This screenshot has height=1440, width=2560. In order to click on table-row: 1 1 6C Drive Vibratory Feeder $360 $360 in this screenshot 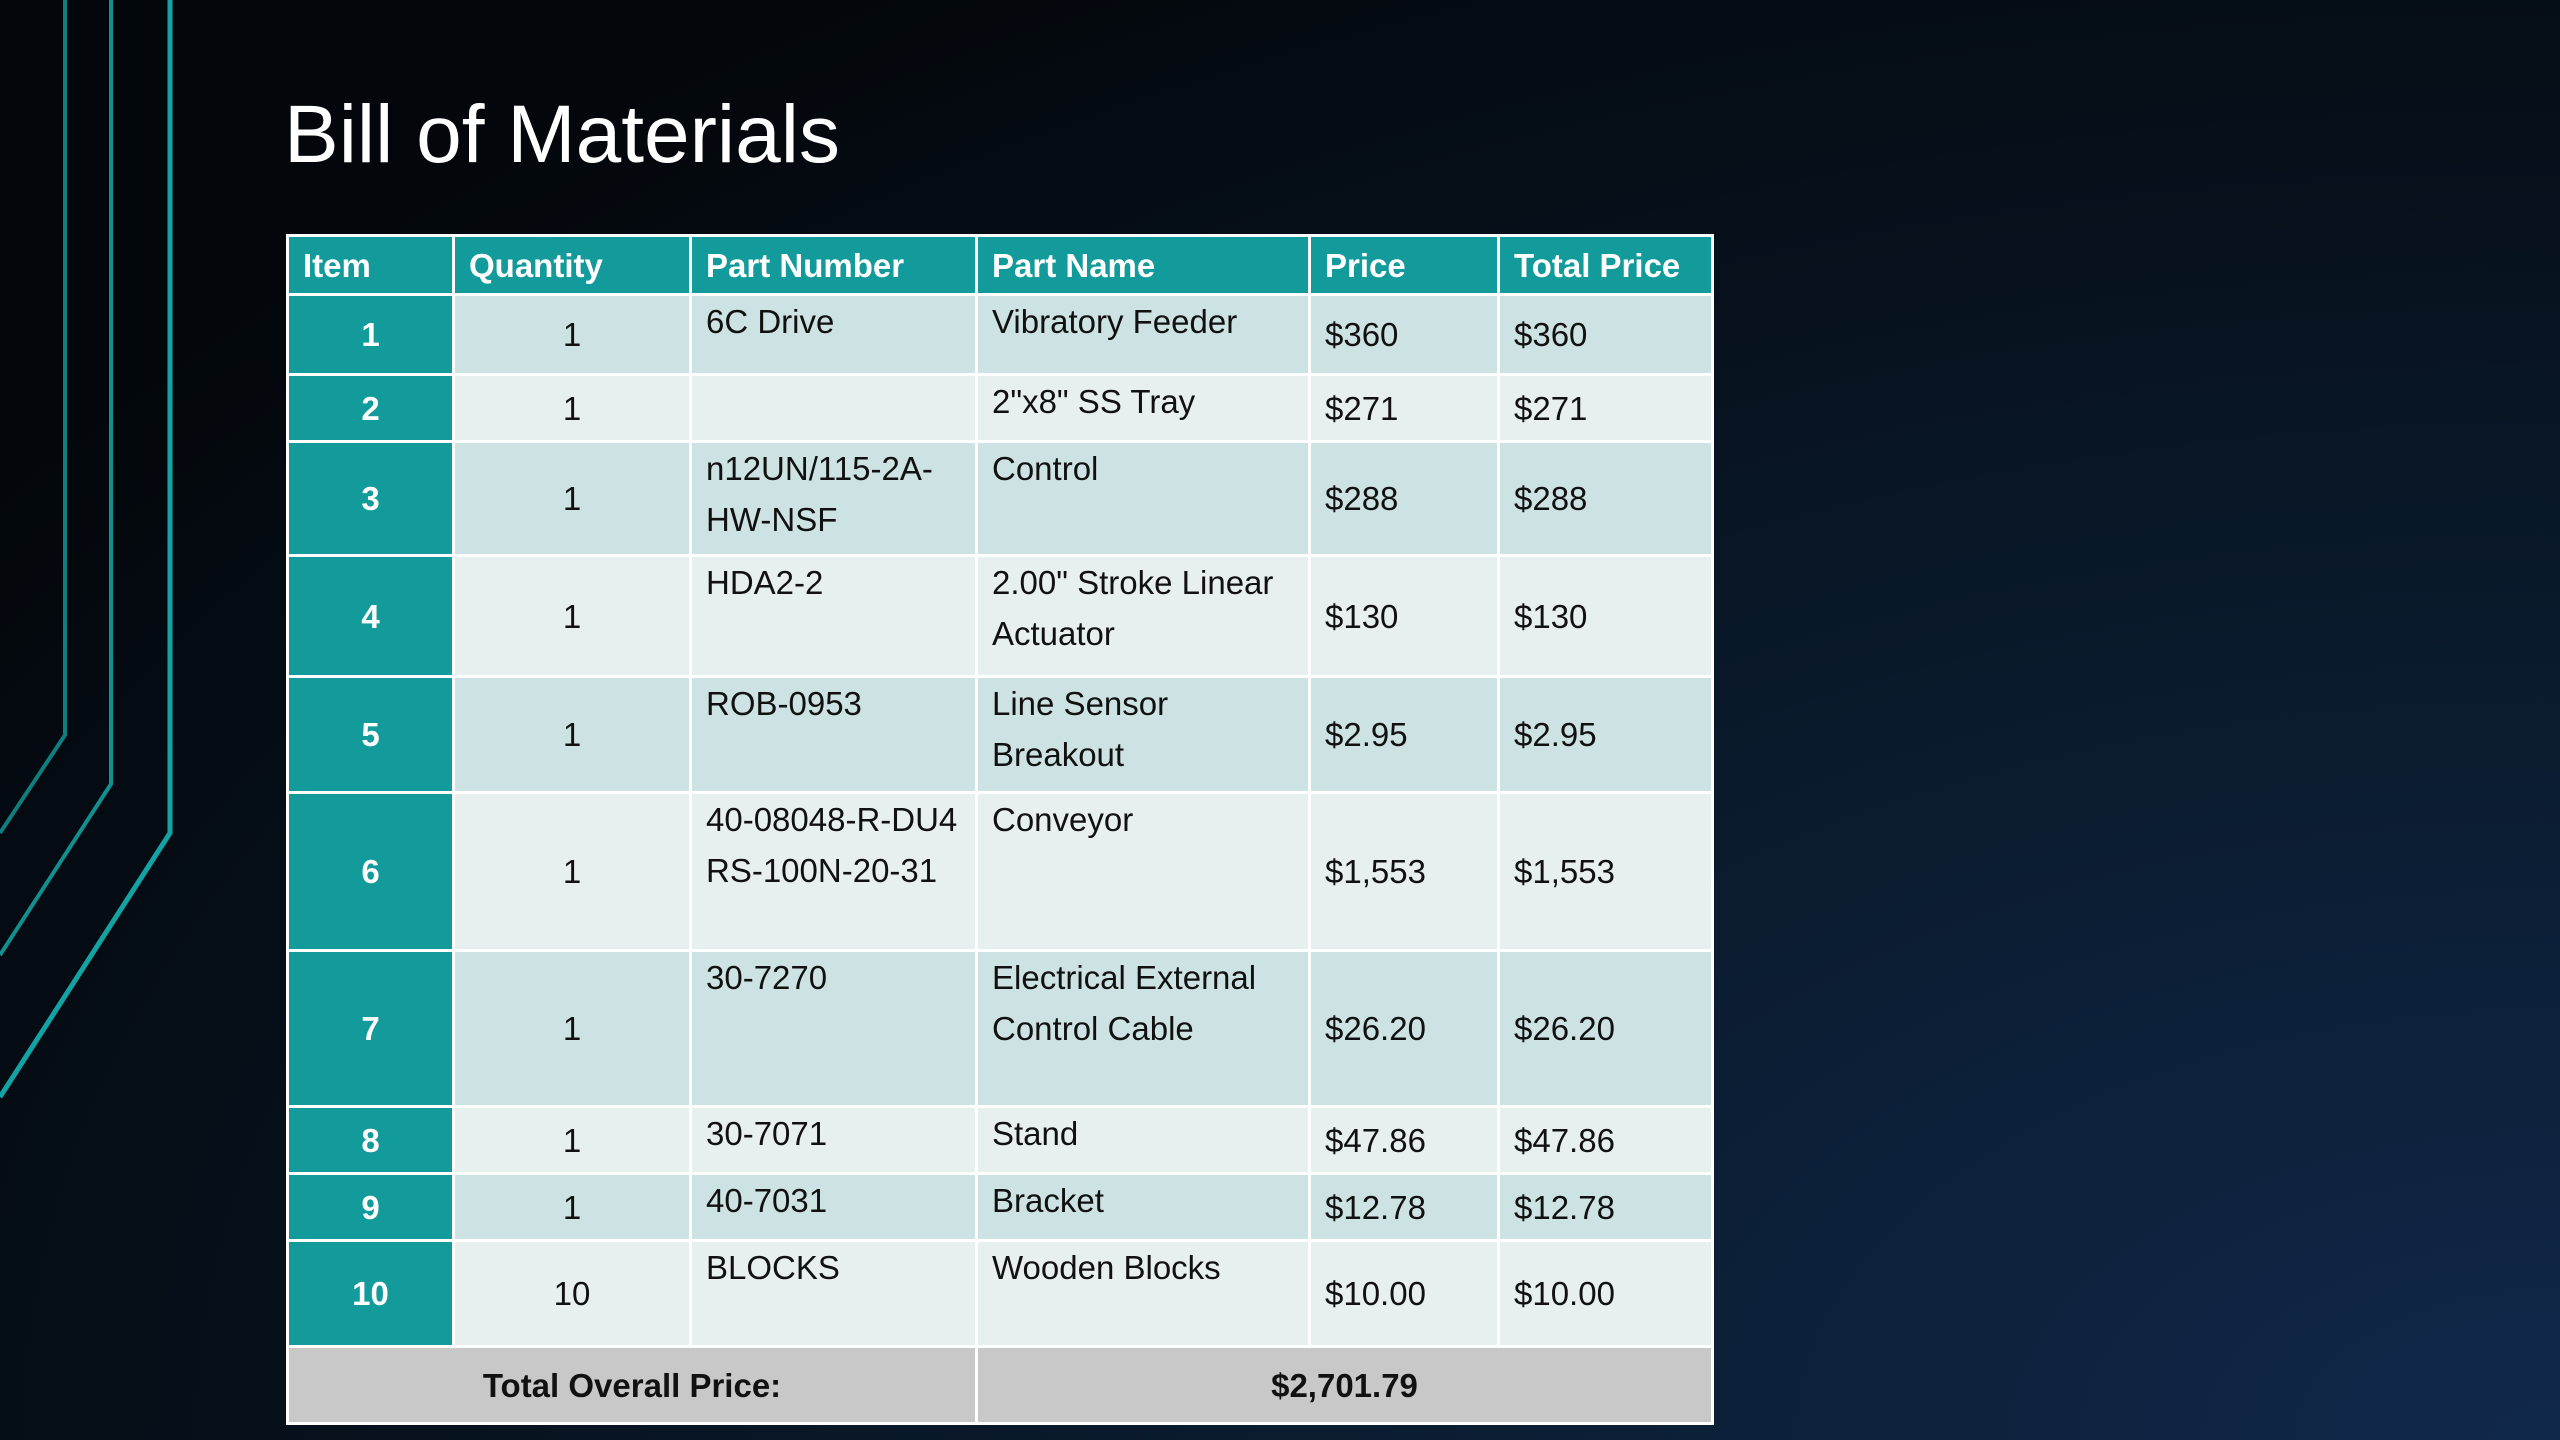, I will do `click(1000, 334)`.